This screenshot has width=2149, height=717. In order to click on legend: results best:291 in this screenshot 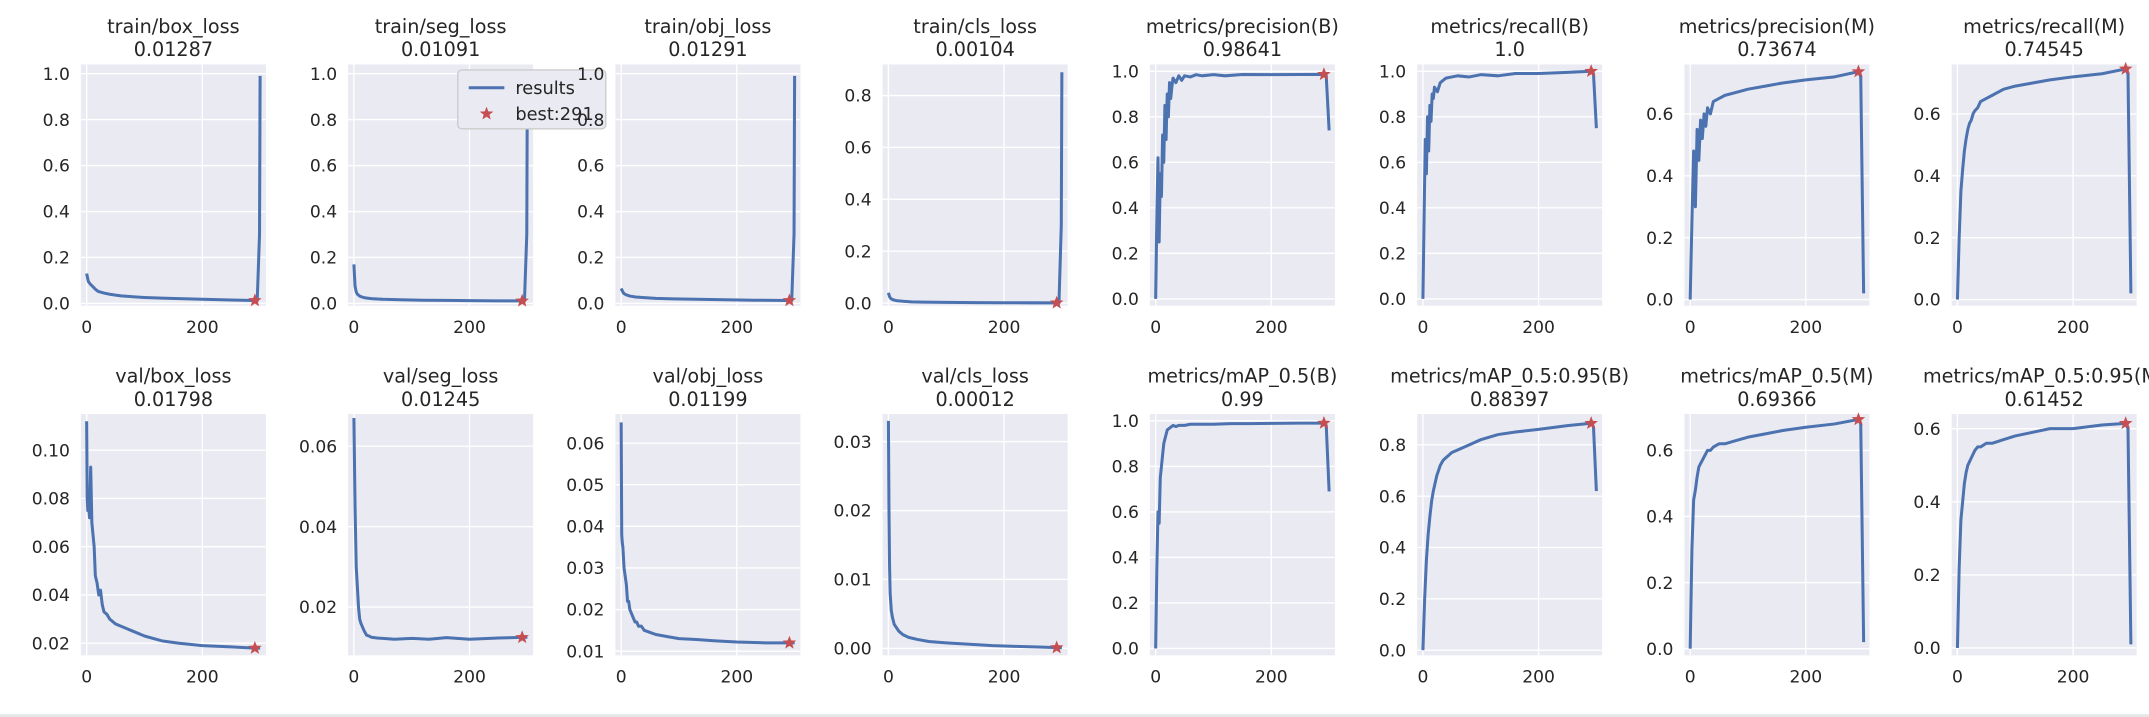, I will do `click(532, 99)`.